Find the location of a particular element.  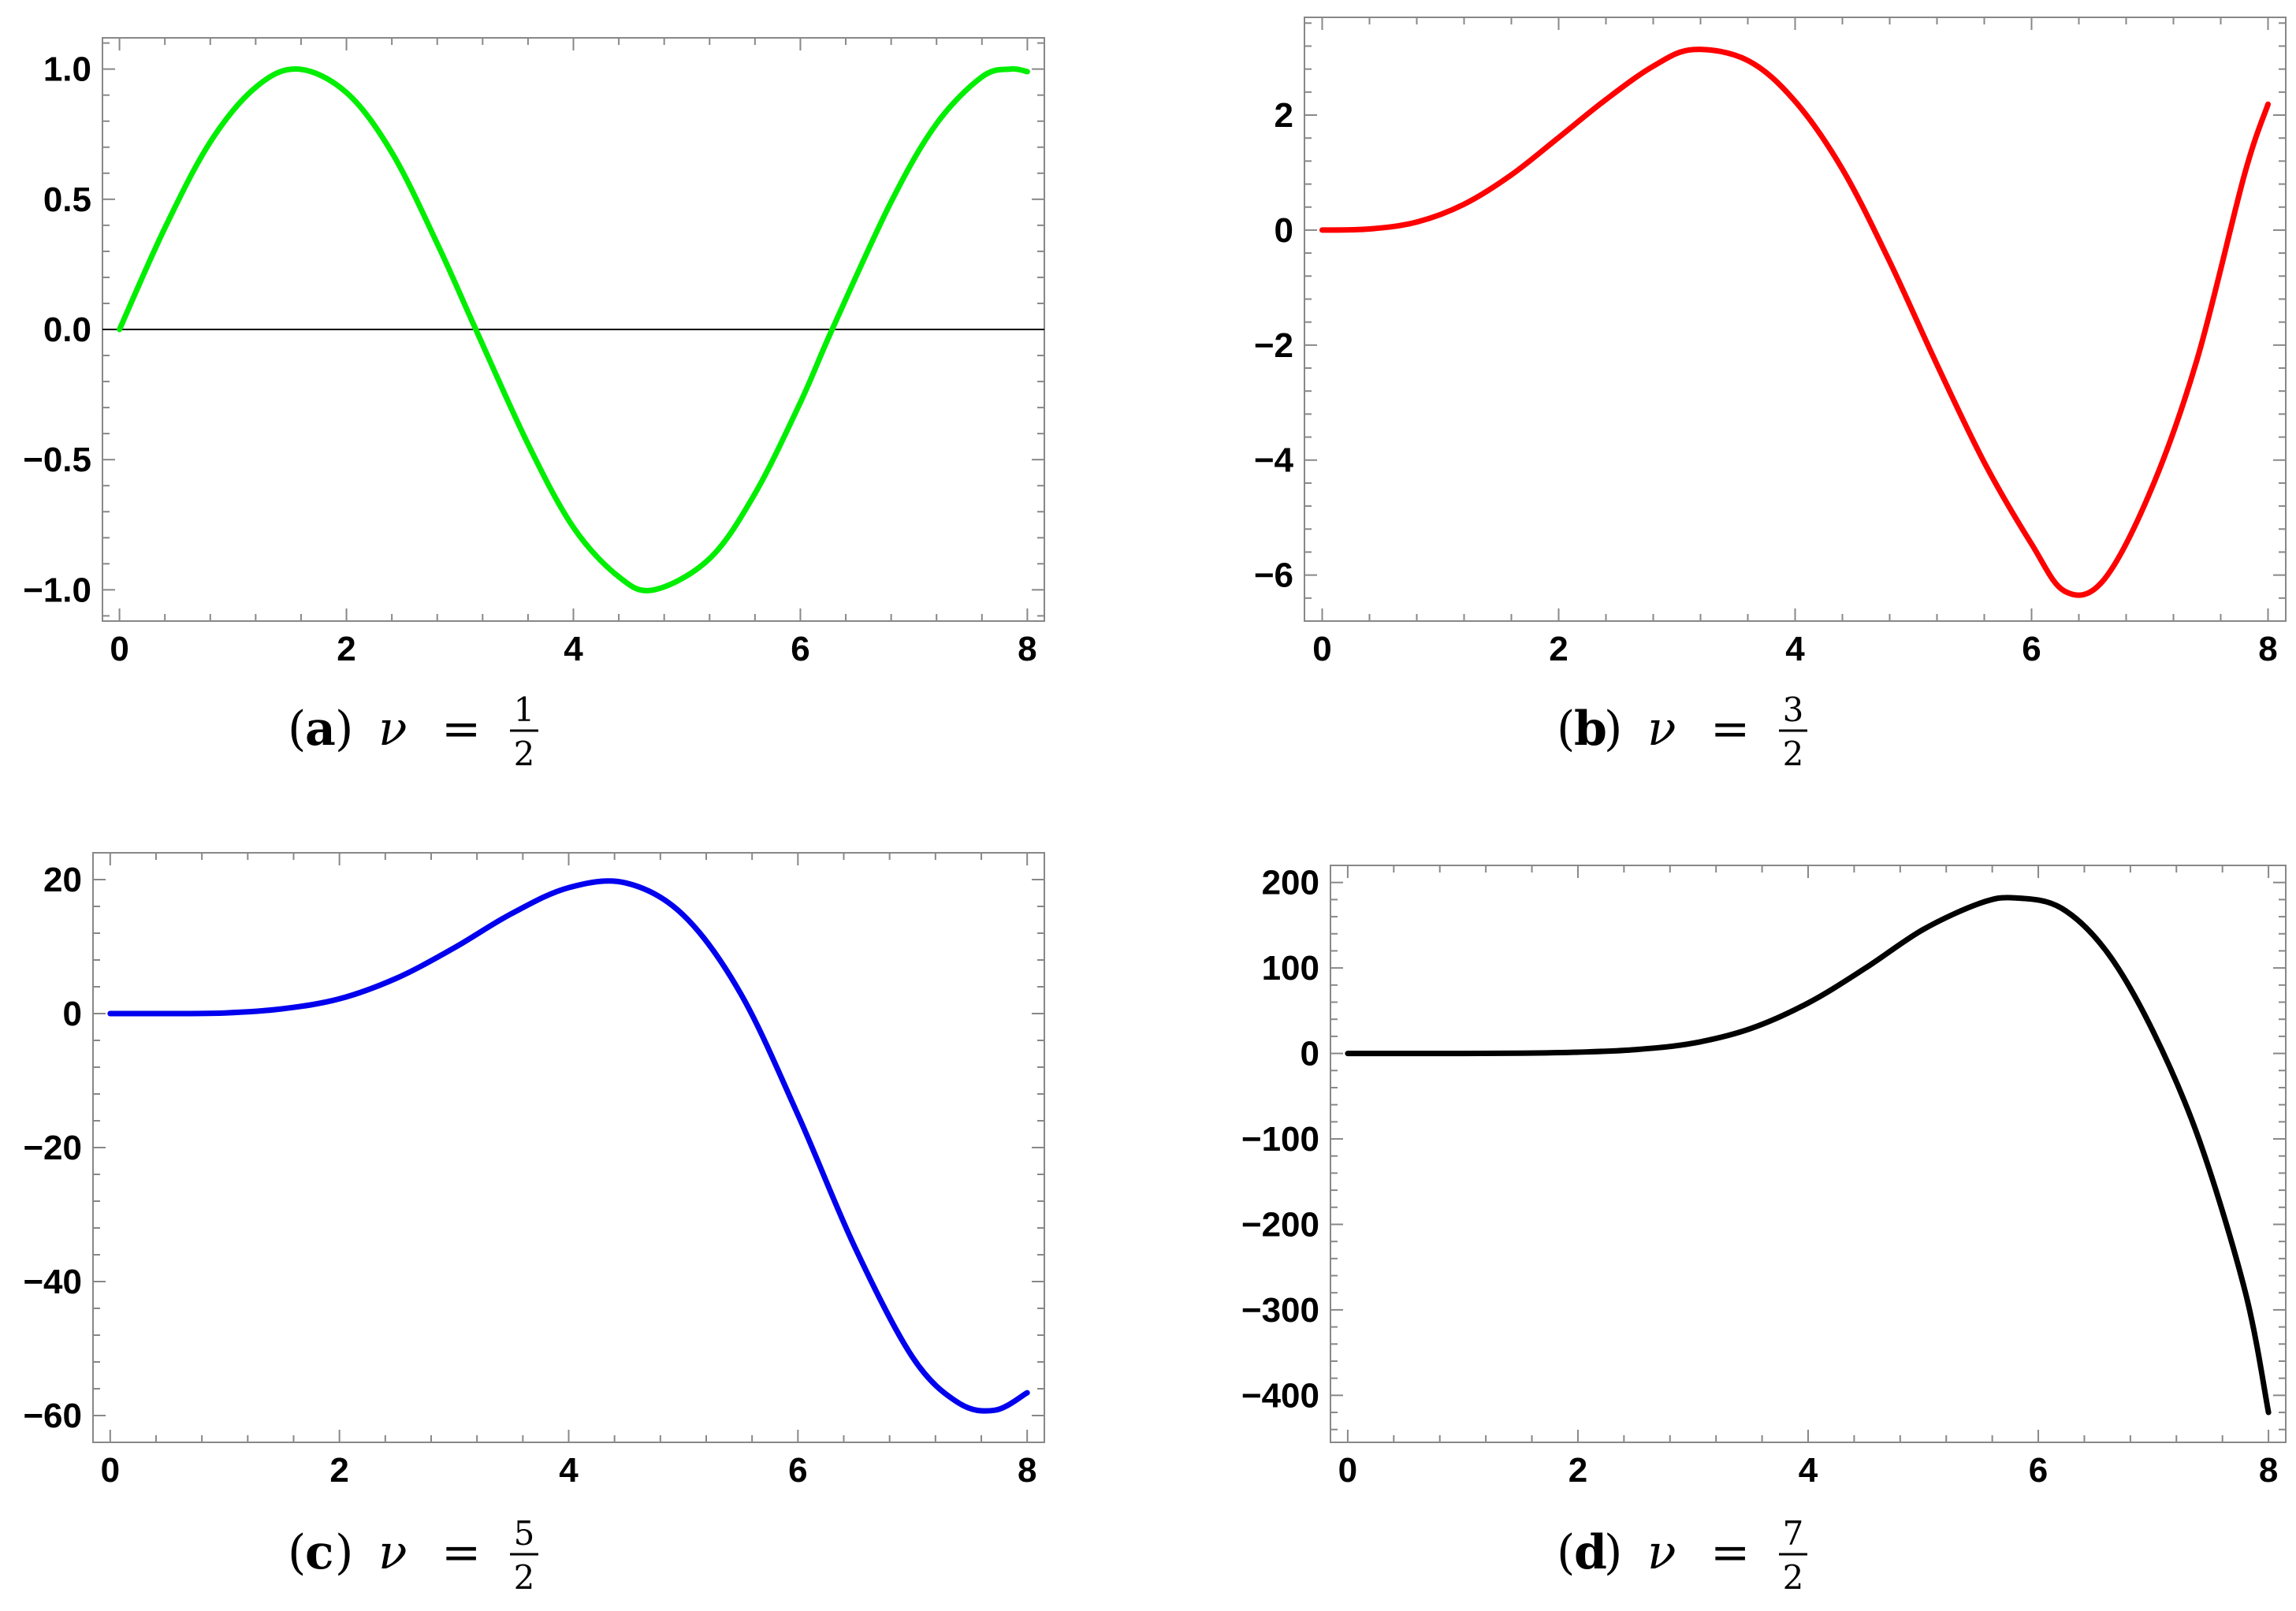

caption-numerator: 1 is located at coordinates (524, 709).